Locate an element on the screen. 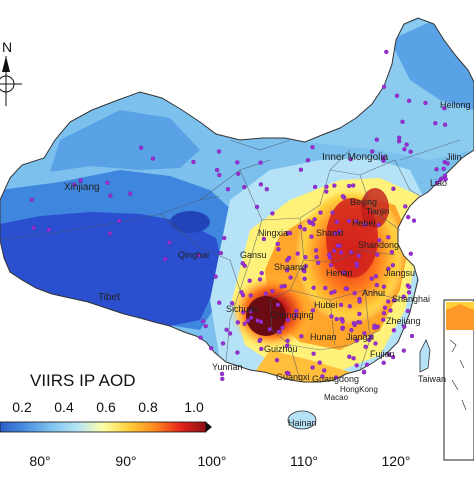 This screenshot has width=474, height=479. colorbar-tick-label: 0.8 is located at coordinates (148, 407).